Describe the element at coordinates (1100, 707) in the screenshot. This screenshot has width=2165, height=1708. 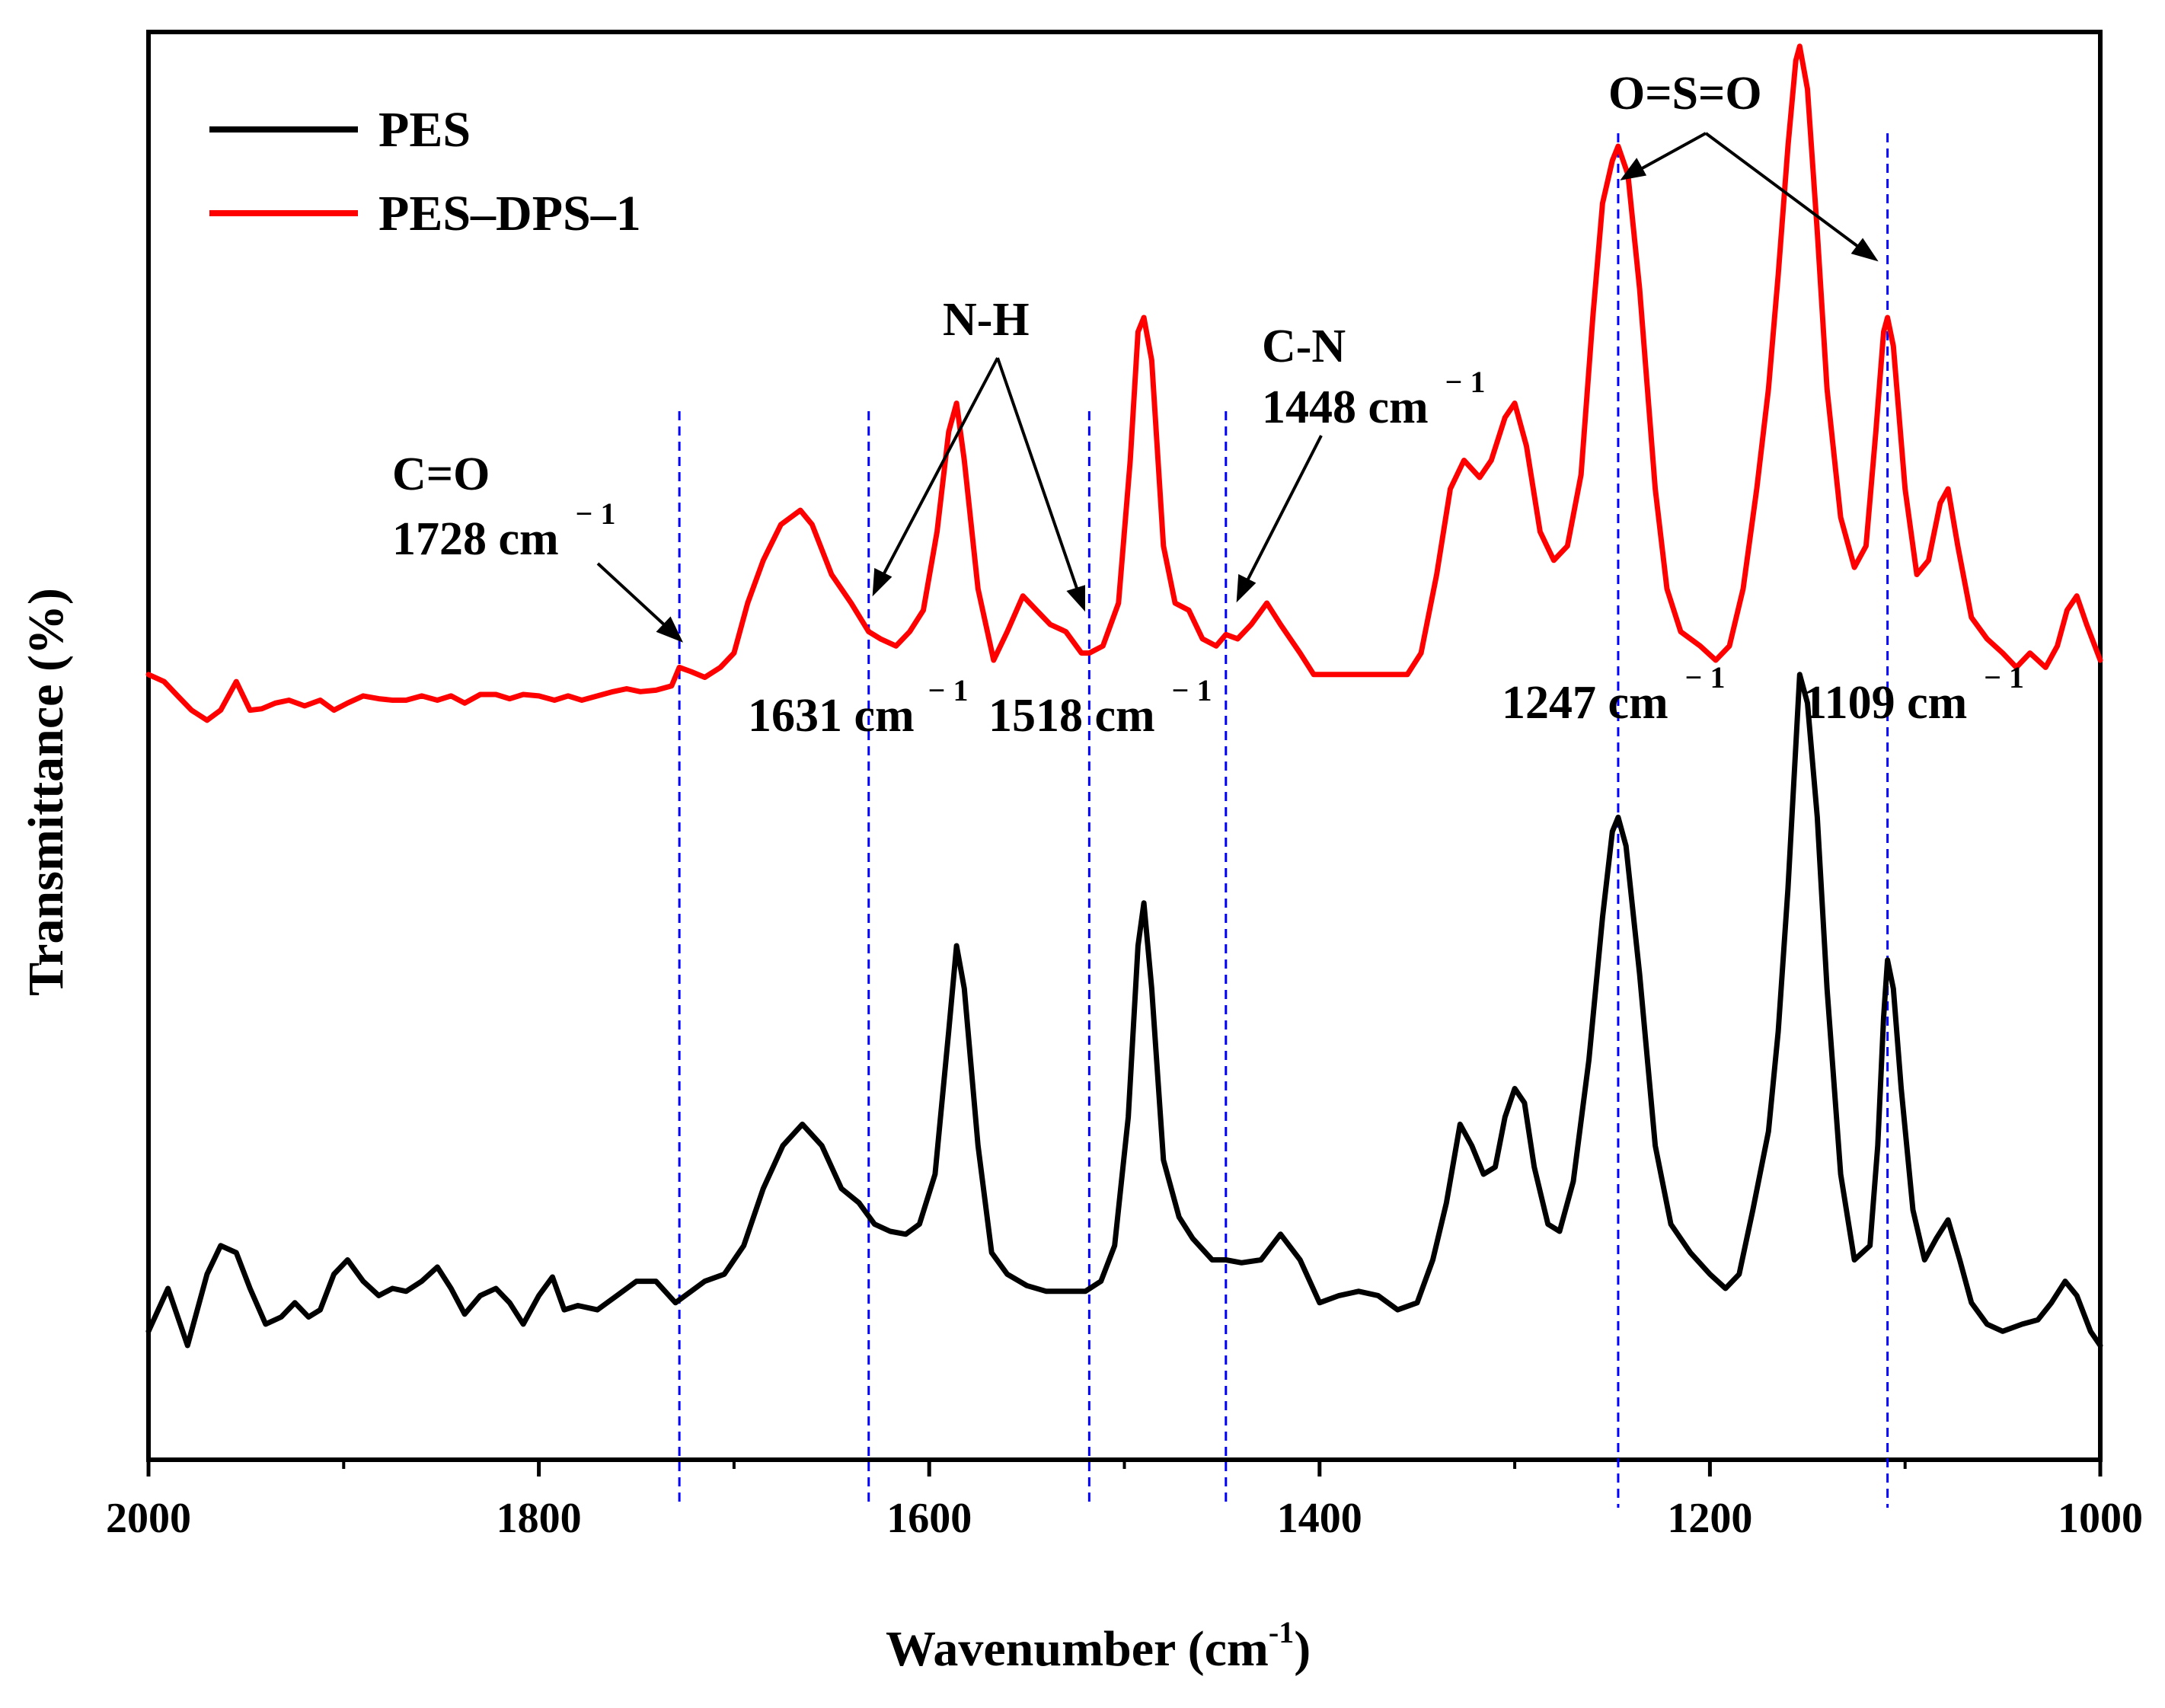
I see `value-1518: 1518 cm − 1` at that location.